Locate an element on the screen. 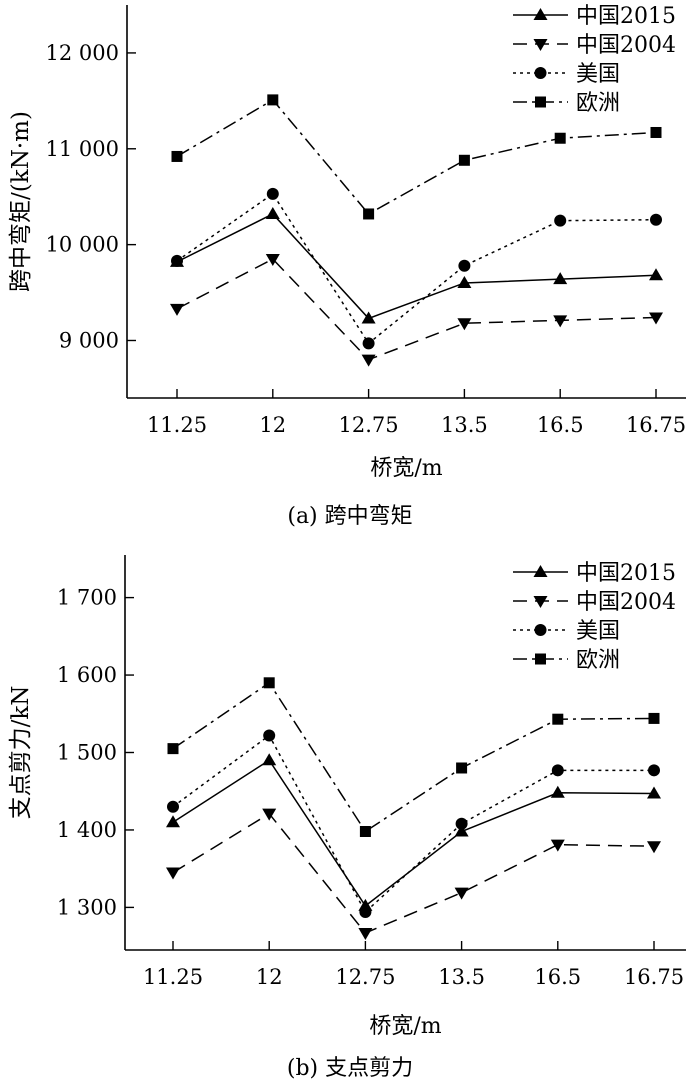 The height and width of the screenshot is (1090, 700). y-tick-label: 12 000 is located at coordinates (82, 53).